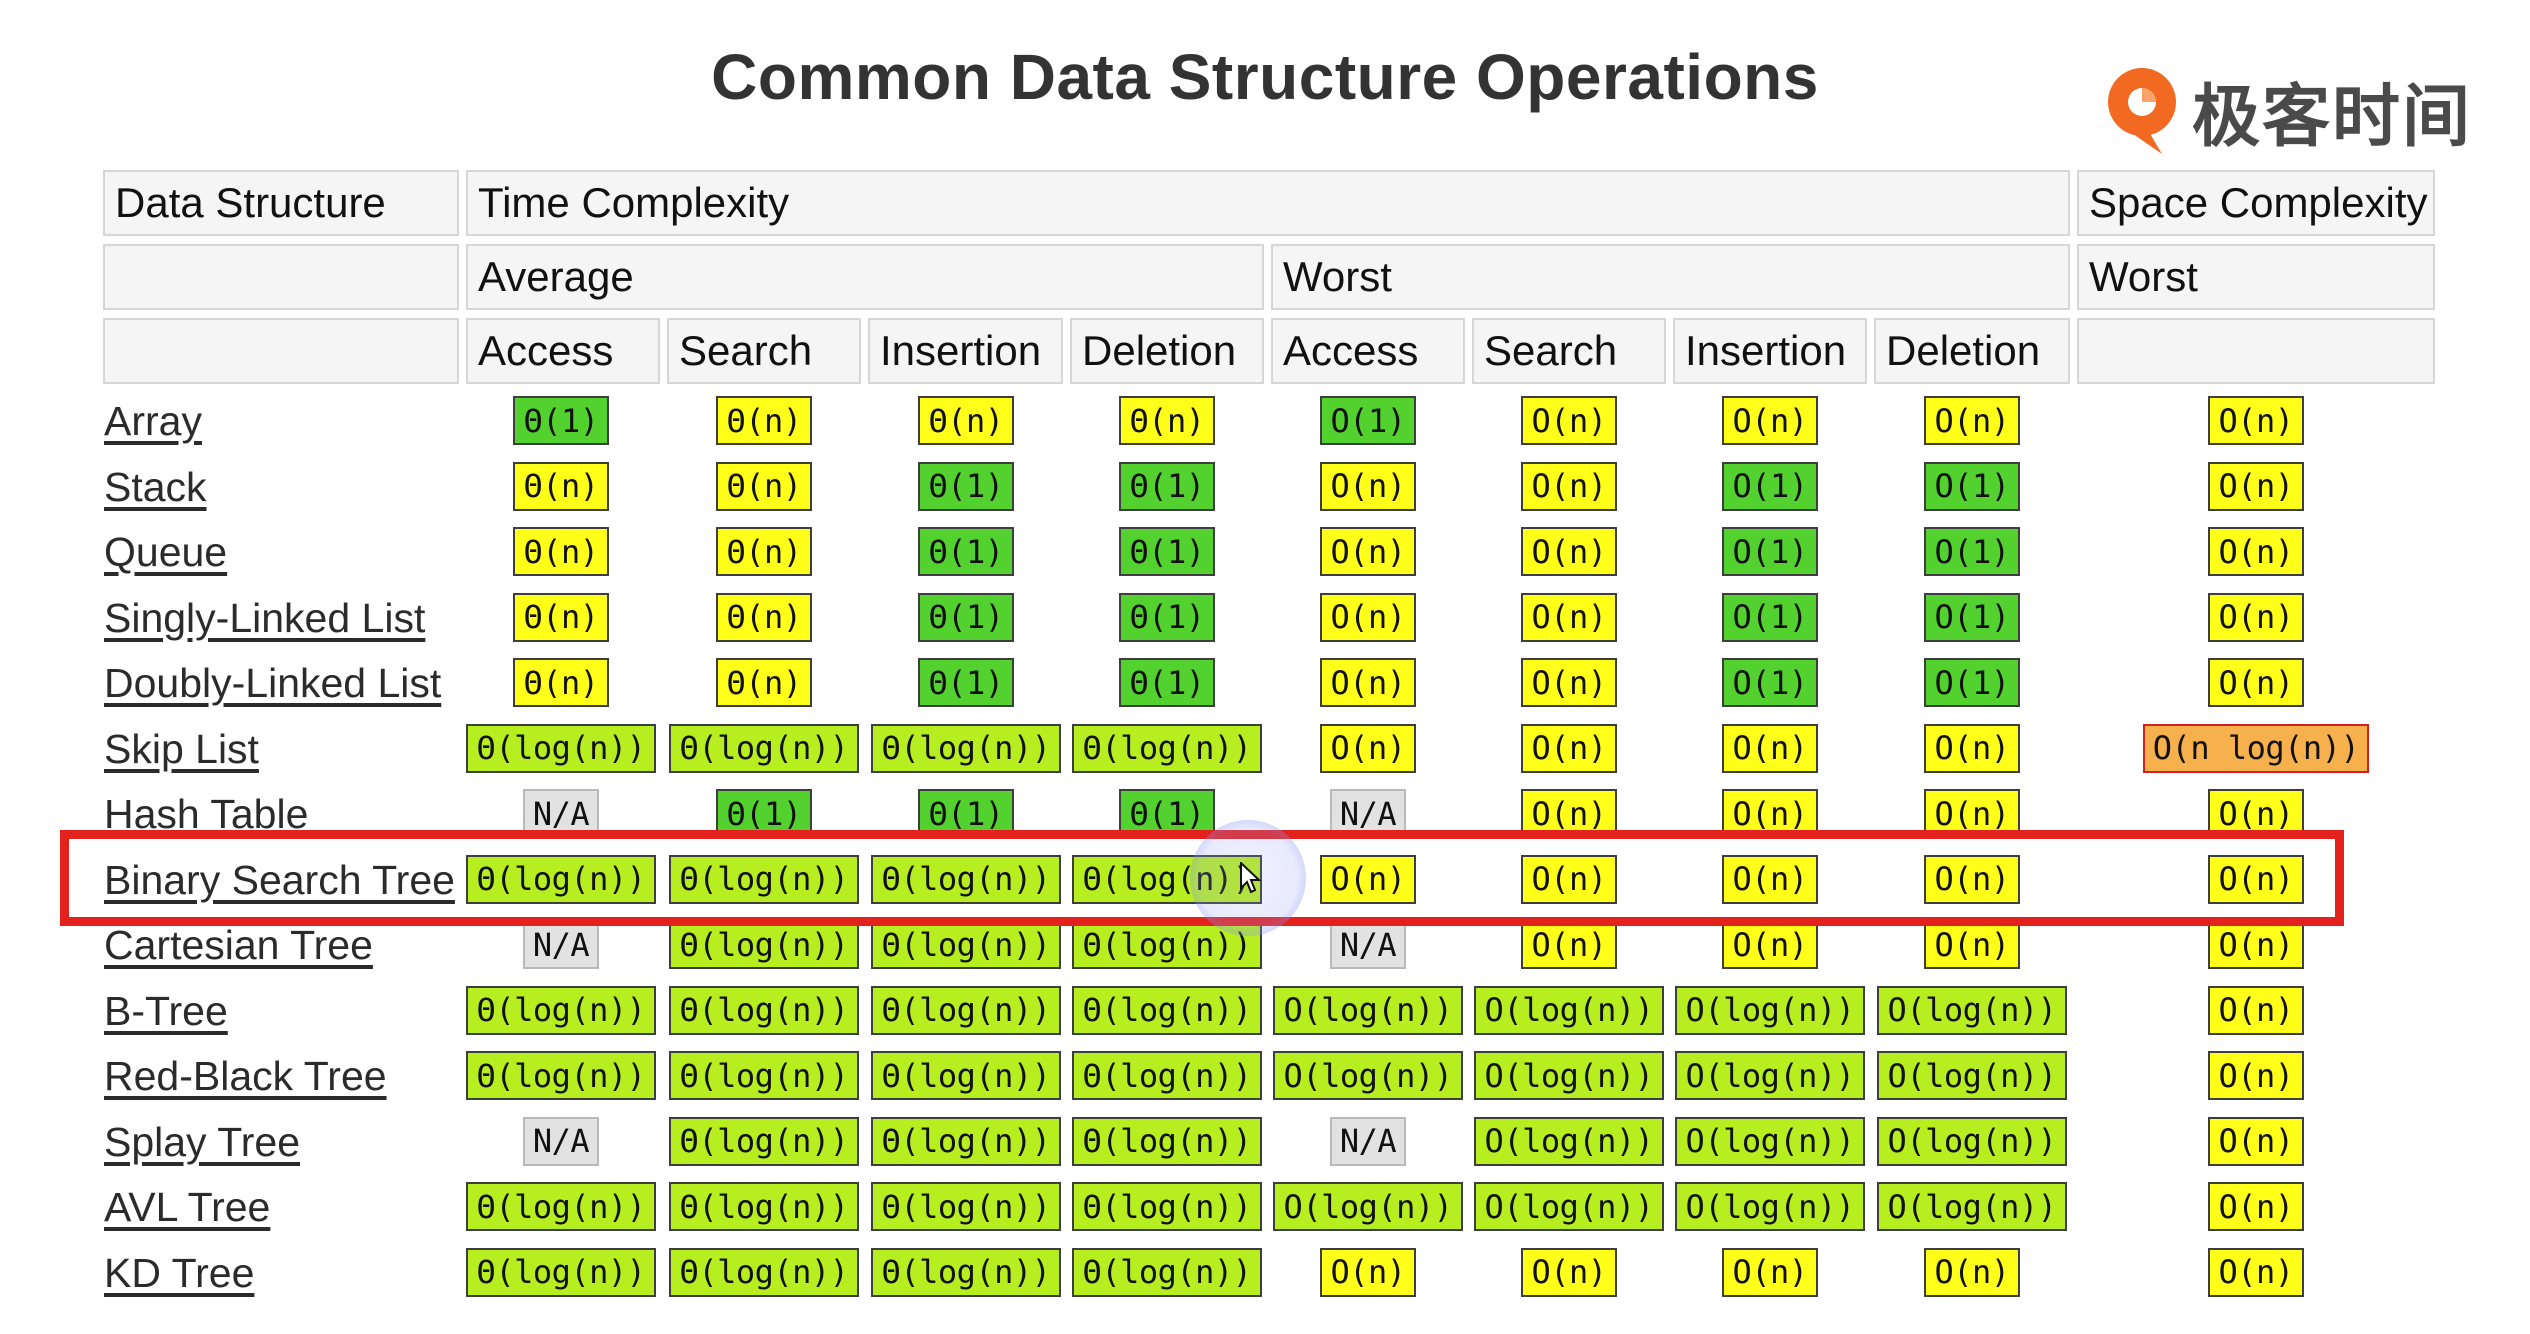 The image size is (2530, 1334). I want to click on header-avg-search: Search, so click(764, 351).